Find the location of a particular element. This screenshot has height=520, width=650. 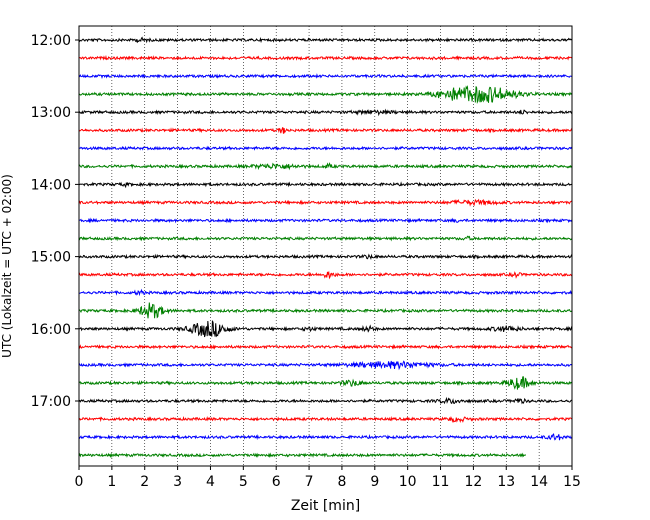

y-tick-label: 17:00 is located at coordinates (51, 402).